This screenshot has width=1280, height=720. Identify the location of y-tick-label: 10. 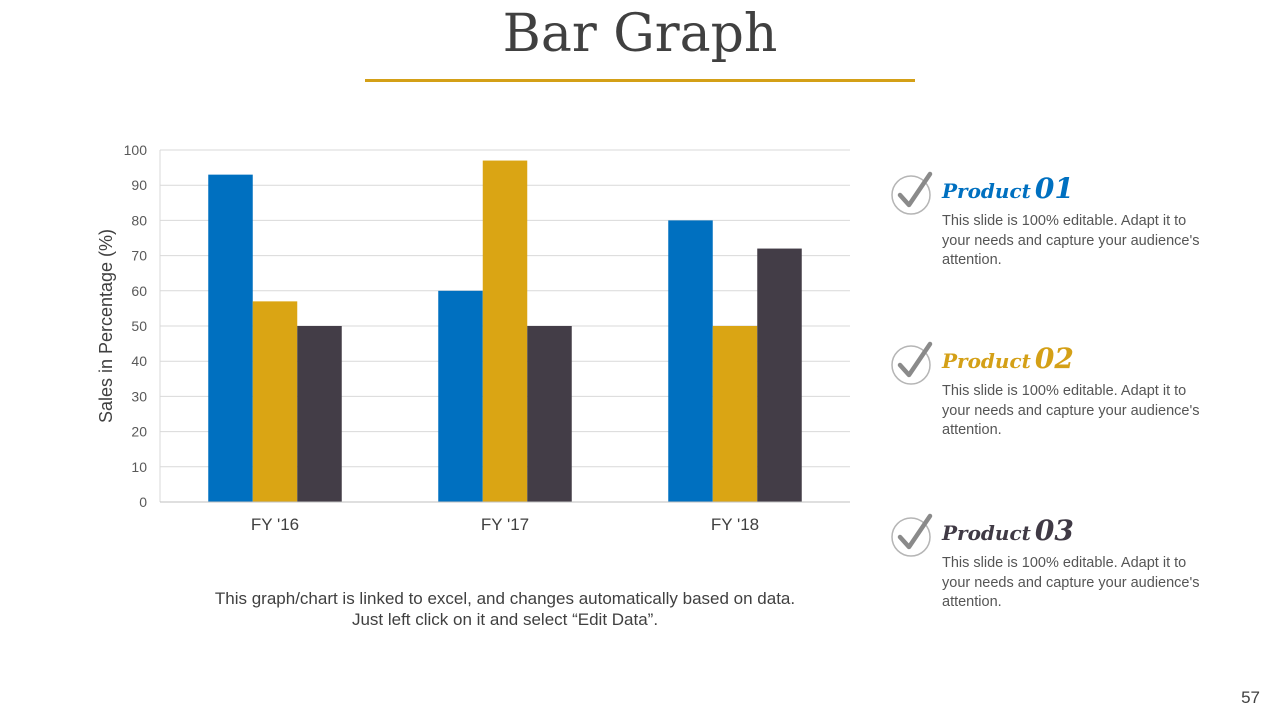
(139, 467).